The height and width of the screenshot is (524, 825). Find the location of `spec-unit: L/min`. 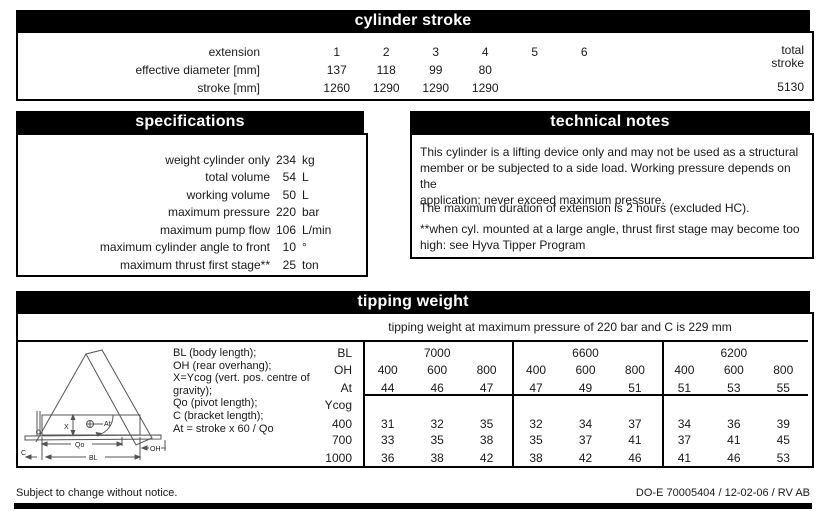

spec-unit: L/min is located at coordinates (317, 229).